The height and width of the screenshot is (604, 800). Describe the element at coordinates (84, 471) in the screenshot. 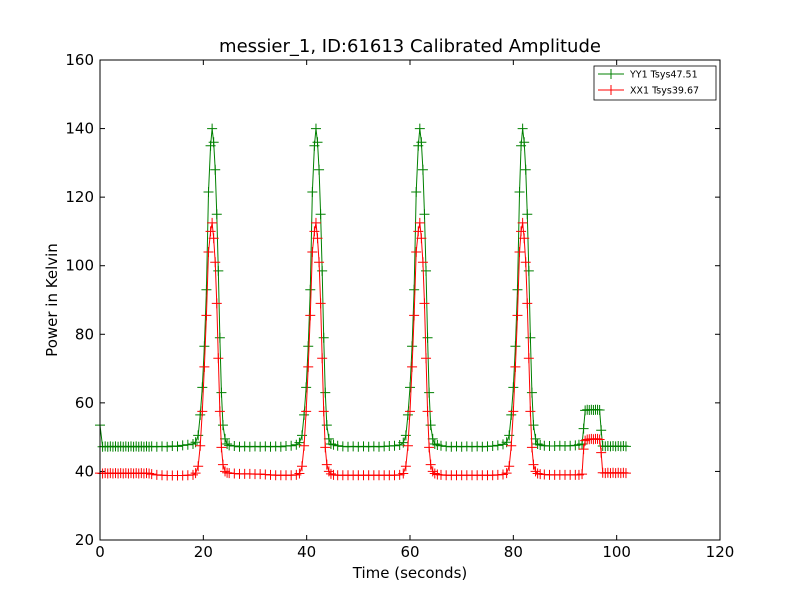

I see `y-tick-label: 40` at that location.